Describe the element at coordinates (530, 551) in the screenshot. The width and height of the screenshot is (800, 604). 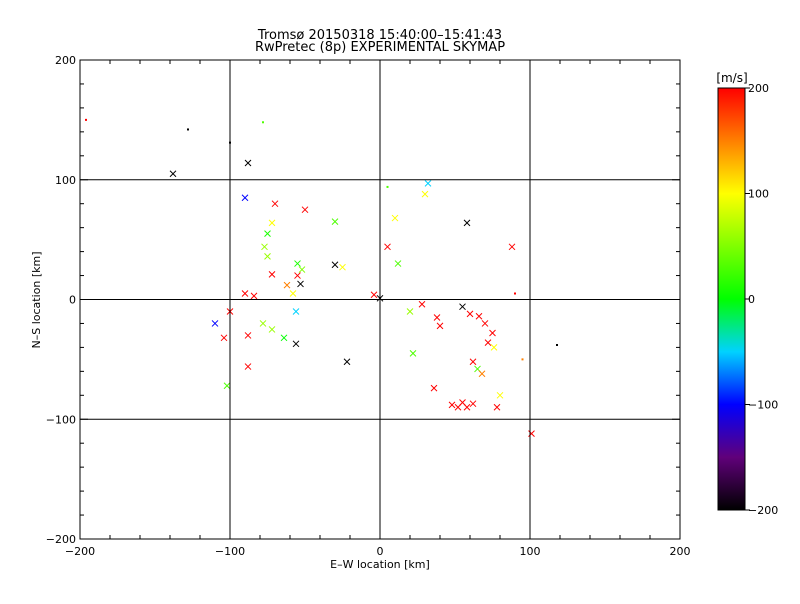
I see `x-tick-label: 100` at that location.